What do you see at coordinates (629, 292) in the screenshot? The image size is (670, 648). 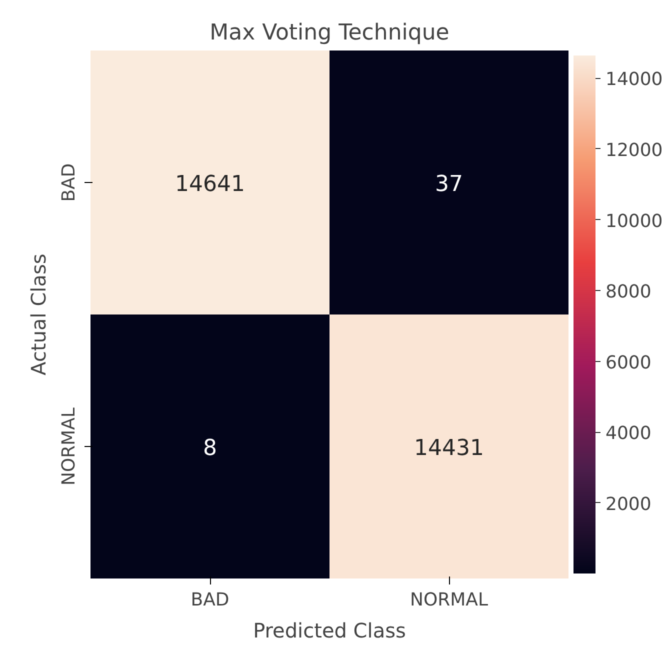 I see `color-bar-label: 8000` at bounding box center [629, 292].